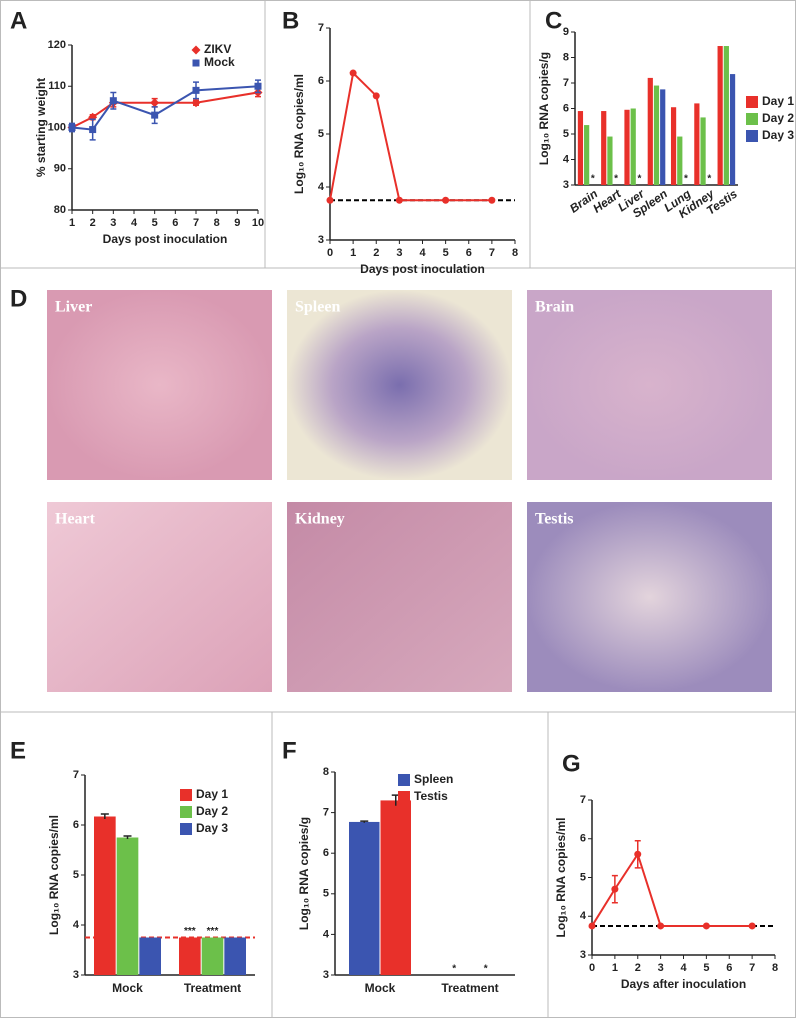  What do you see at coordinates (127, 837) in the screenshot?
I see `error-bar` at bounding box center [127, 837].